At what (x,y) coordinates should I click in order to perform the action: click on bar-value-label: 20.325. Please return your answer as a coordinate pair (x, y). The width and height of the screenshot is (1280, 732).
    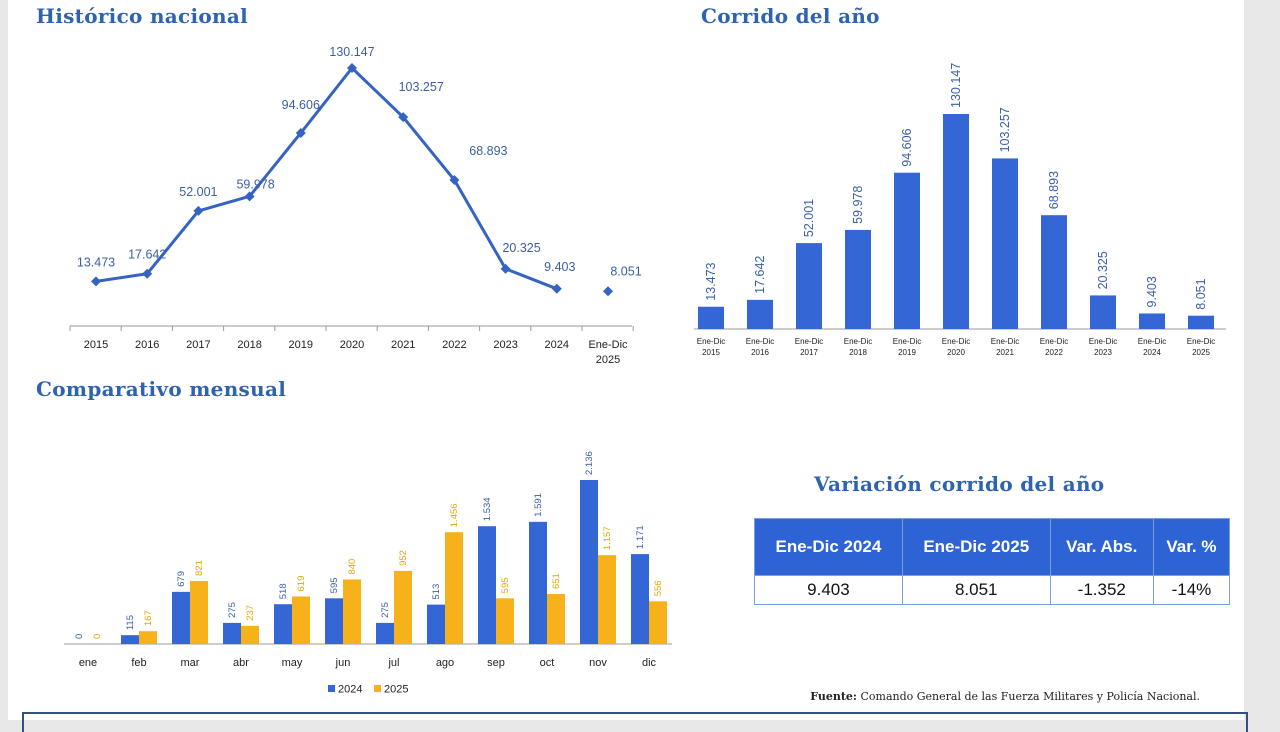
    Looking at the image, I should click on (1103, 270).